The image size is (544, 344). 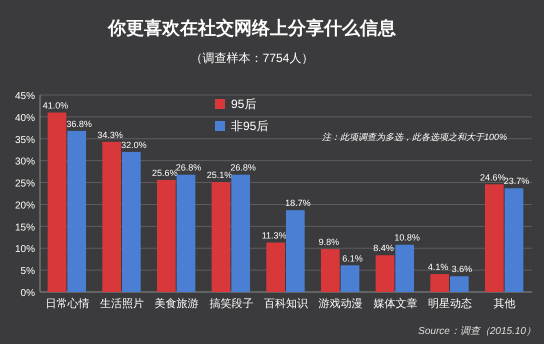 I want to click on y-tick-label: 20%, so click(x=25, y=206).